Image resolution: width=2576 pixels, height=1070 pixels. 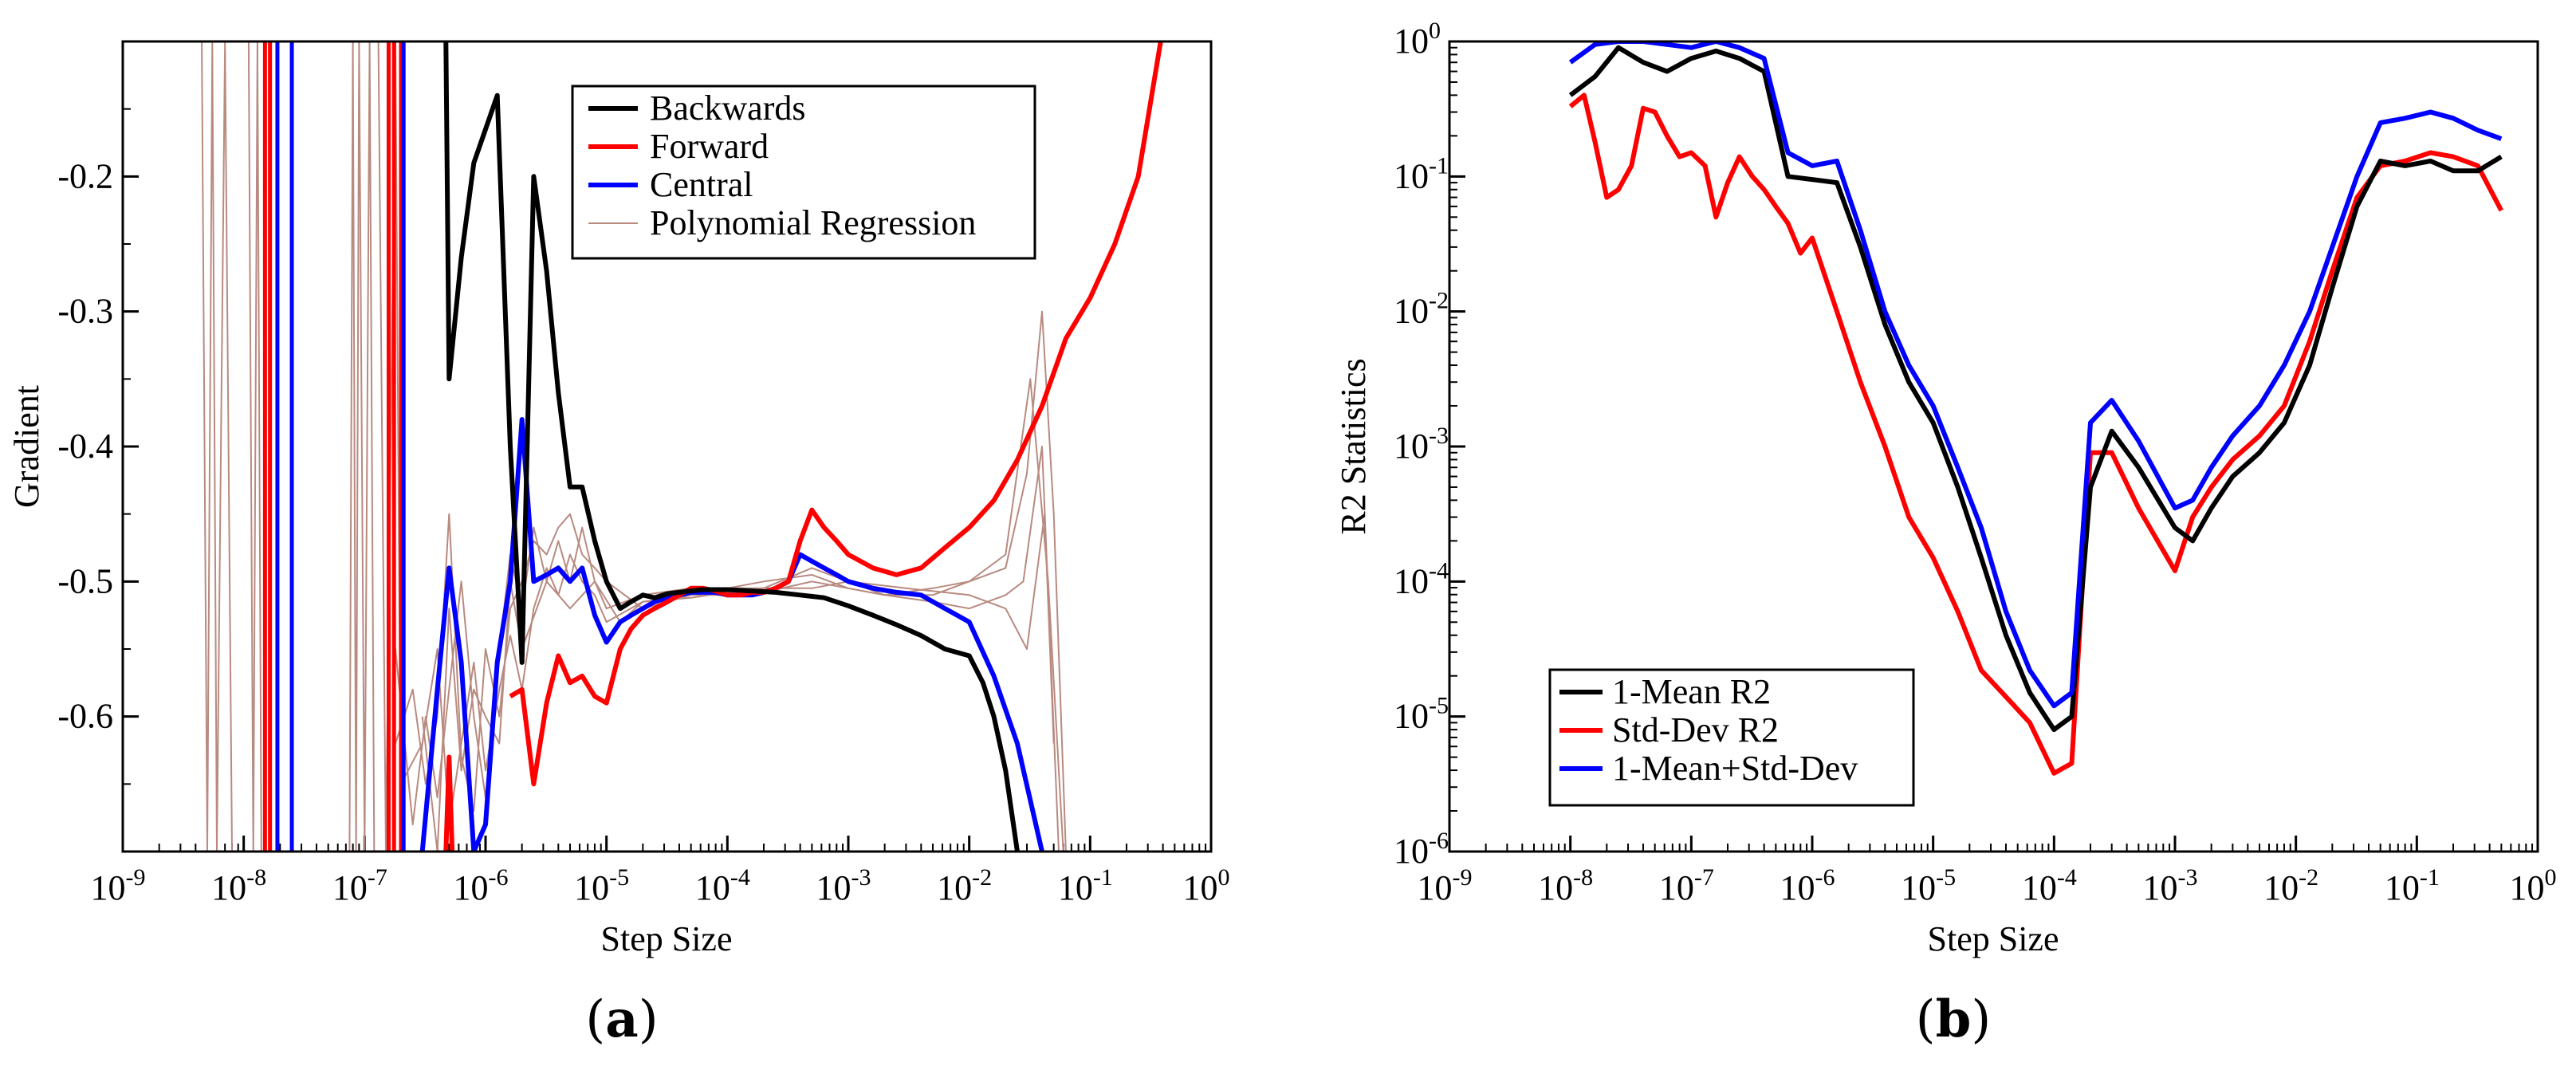 I want to click on panel-a-legend-label: Central, so click(x=702, y=184).